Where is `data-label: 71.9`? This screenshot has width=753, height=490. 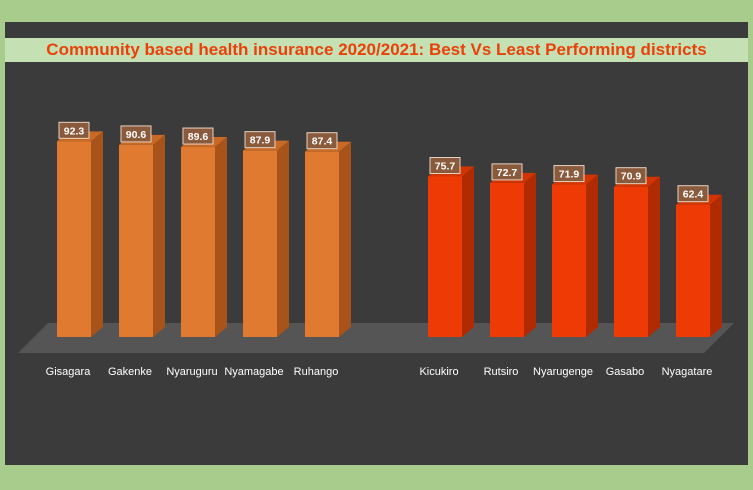 data-label: 71.9 is located at coordinates (569, 175).